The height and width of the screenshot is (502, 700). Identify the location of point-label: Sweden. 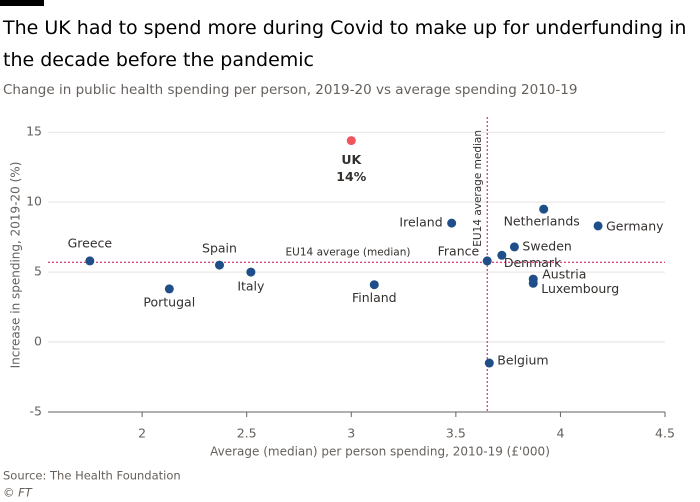
(546, 245).